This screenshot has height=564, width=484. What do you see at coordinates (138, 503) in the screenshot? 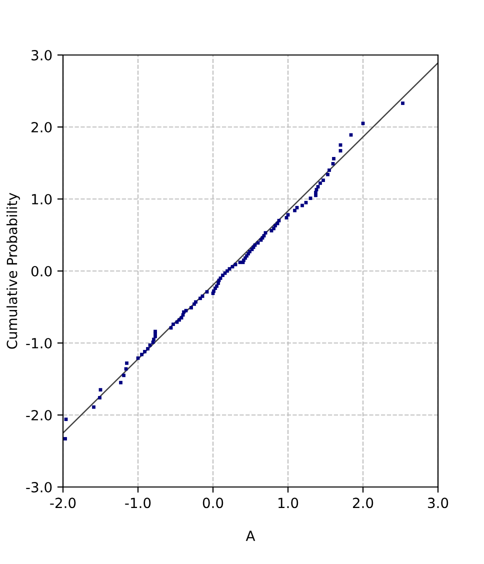
I see `x-tick-label: -1.0` at bounding box center [138, 503].